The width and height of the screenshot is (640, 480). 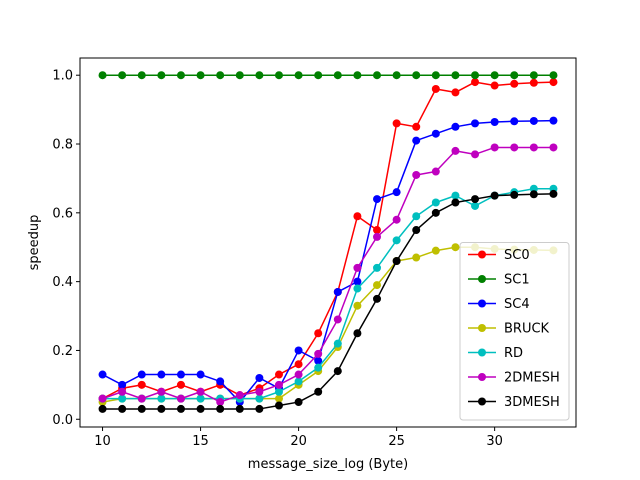 What do you see at coordinates (34, 243) in the screenshot?
I see `y-axis-label: speedup` at bounding box center [34, 243].